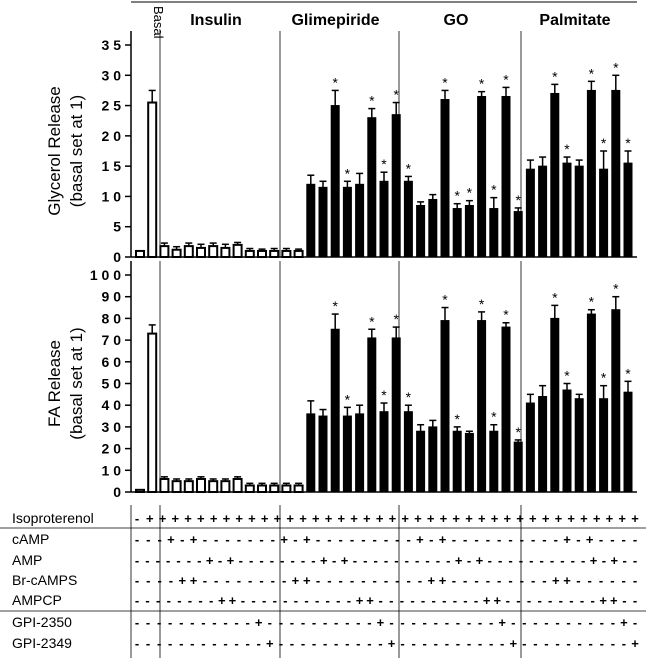 Image resolution: width=646 pixels, height=662 pixels. I want to click on glycerol-y-axis-title-line1: Glycerol Release, so click(54, 150).